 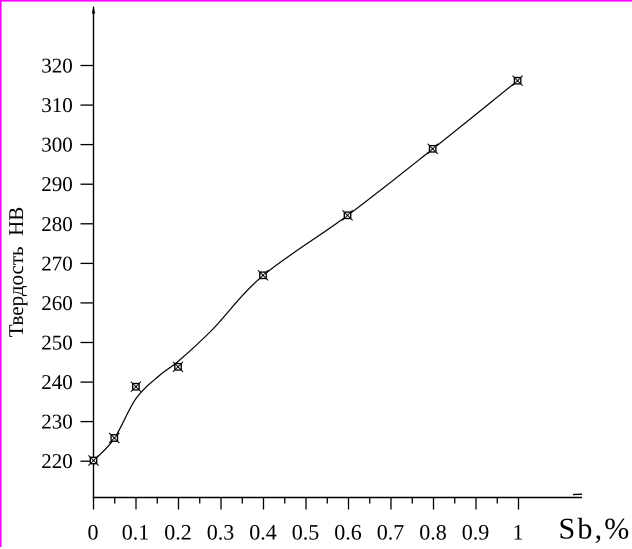 I want to click on svg-text: 220, so click(x=57, y=461).